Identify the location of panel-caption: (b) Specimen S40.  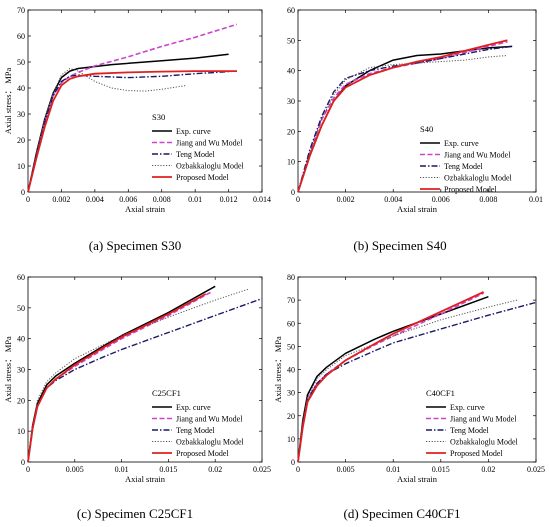
(399, 245).